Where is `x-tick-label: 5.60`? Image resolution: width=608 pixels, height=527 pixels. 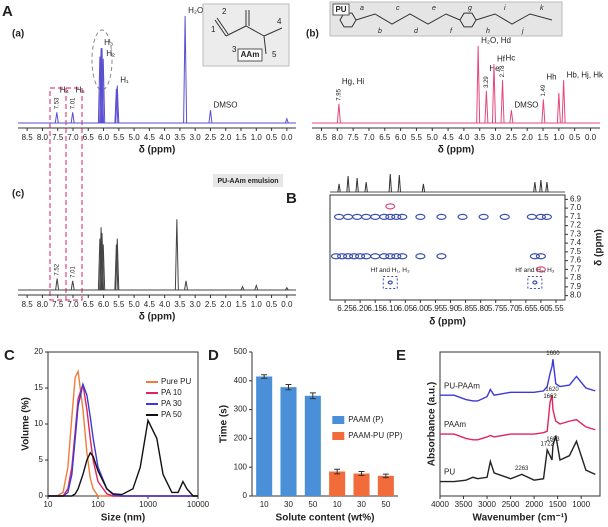 x-tick-label: 5.60 is located at coordinates (541, 308).